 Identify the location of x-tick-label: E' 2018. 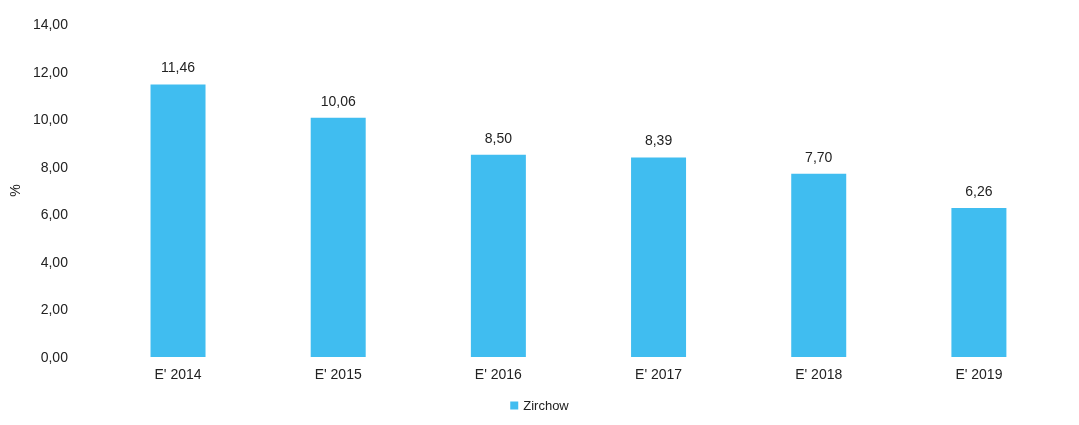
(819, 374).